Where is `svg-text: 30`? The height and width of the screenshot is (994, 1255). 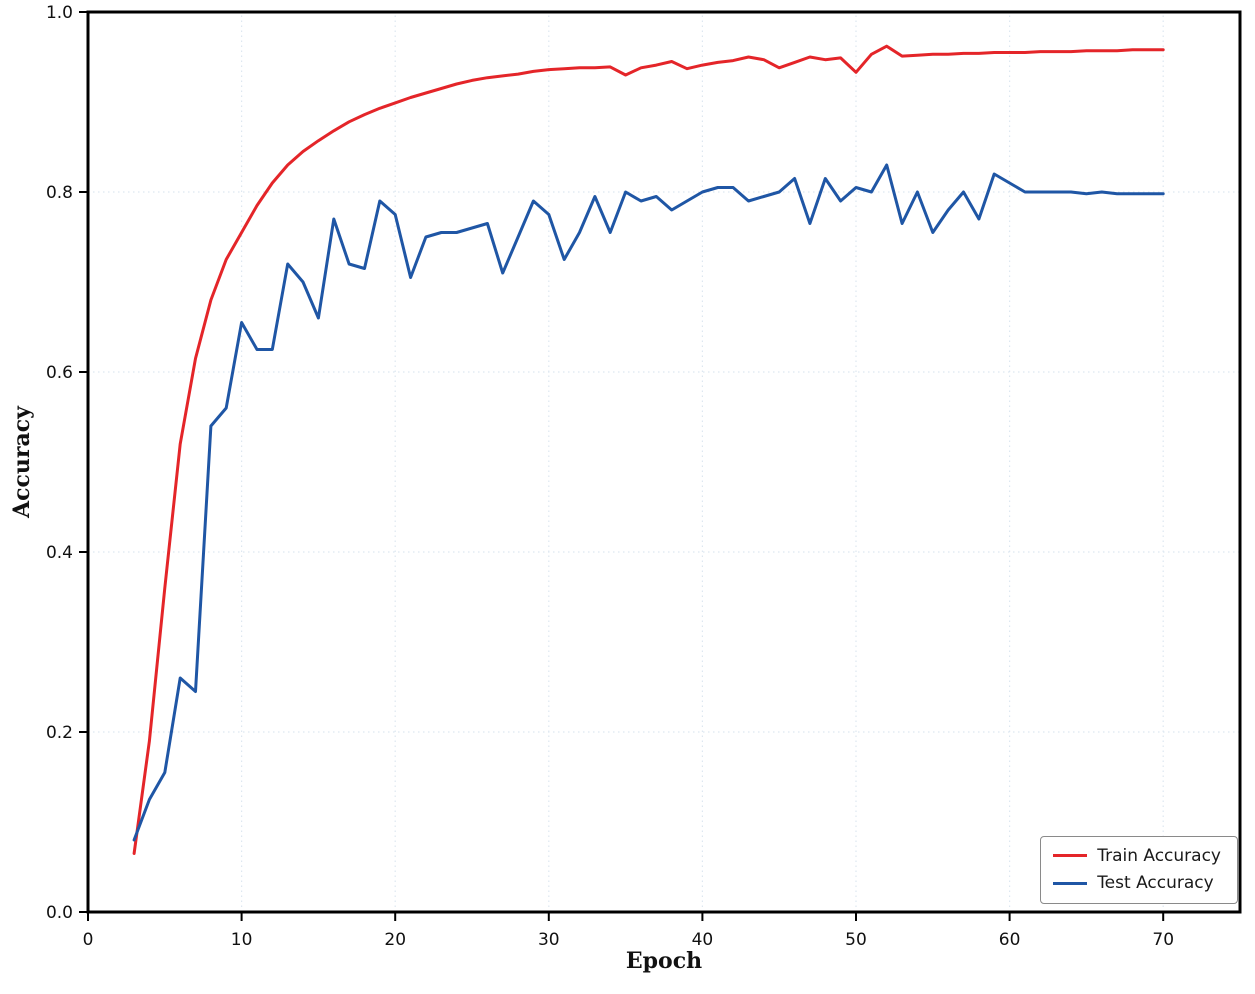
svg-text: 30 is located at coordinates (549, 940).